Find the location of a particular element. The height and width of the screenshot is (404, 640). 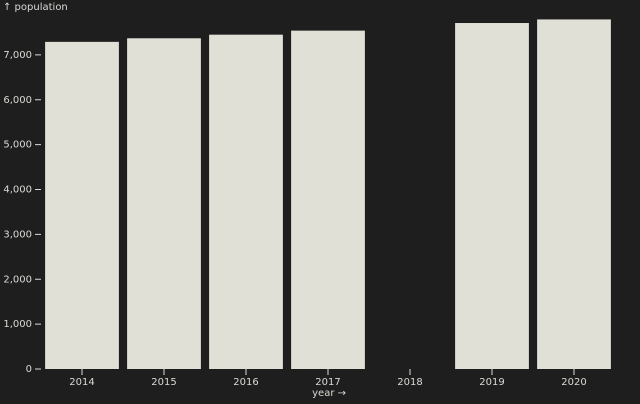

bar-2017 is located at coordinates (328, 200).